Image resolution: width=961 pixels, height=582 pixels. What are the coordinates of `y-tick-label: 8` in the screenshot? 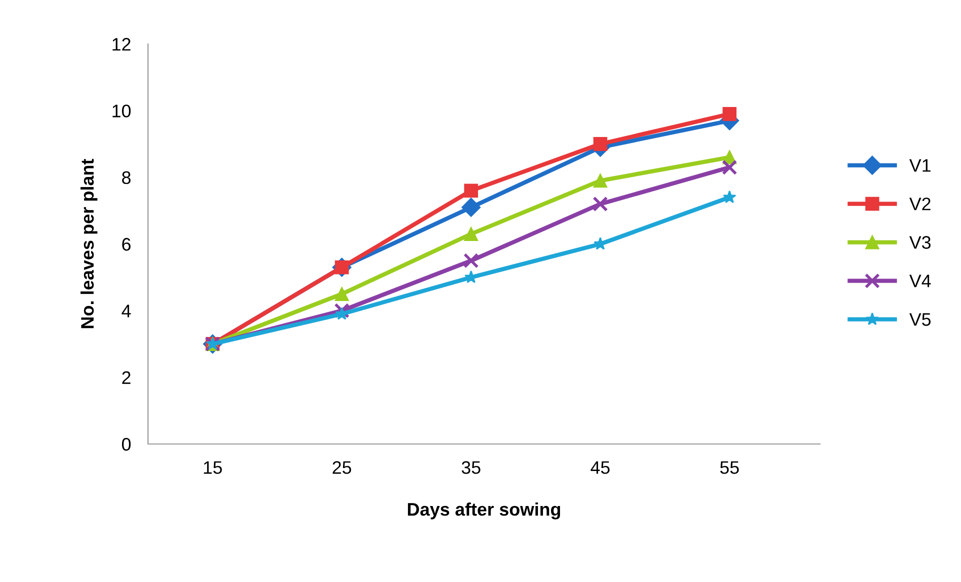 It's located at (126, 177).